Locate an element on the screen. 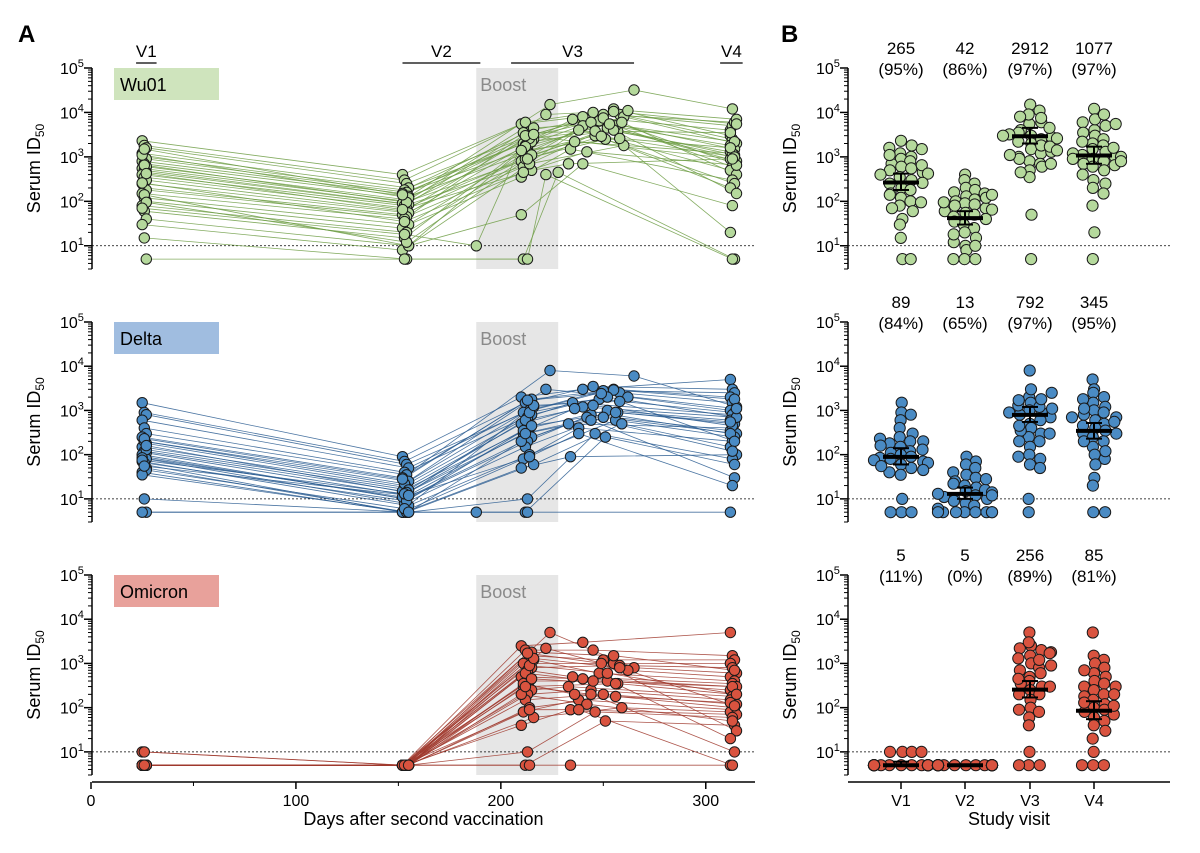  geomean-label: 792 is located at coordinates (1030, 302).